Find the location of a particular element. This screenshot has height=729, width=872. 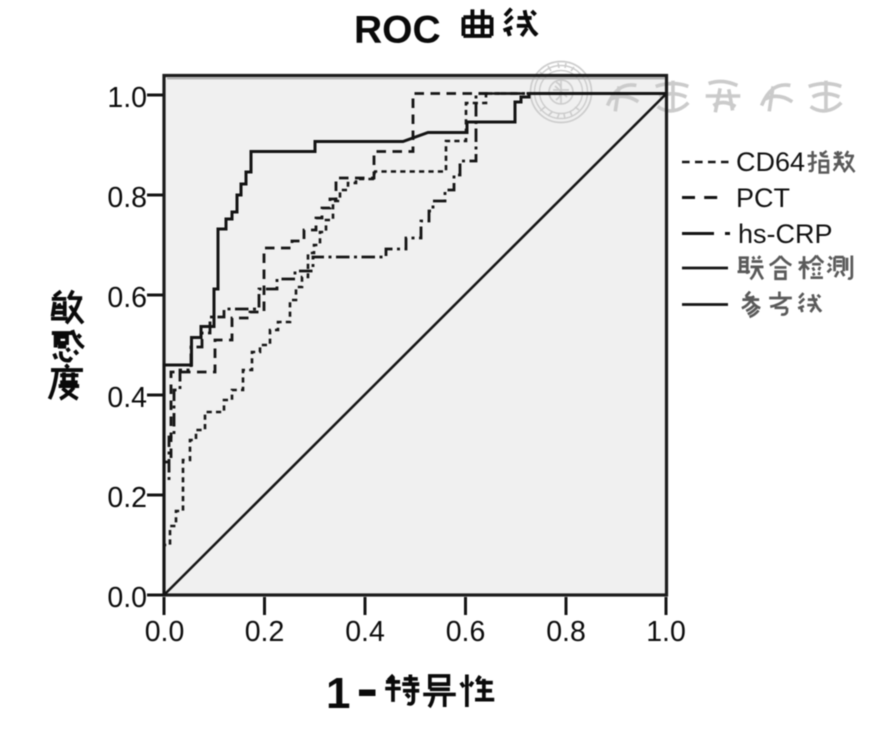

svg-text: hs-CRP is located at coordinates (785, 234).